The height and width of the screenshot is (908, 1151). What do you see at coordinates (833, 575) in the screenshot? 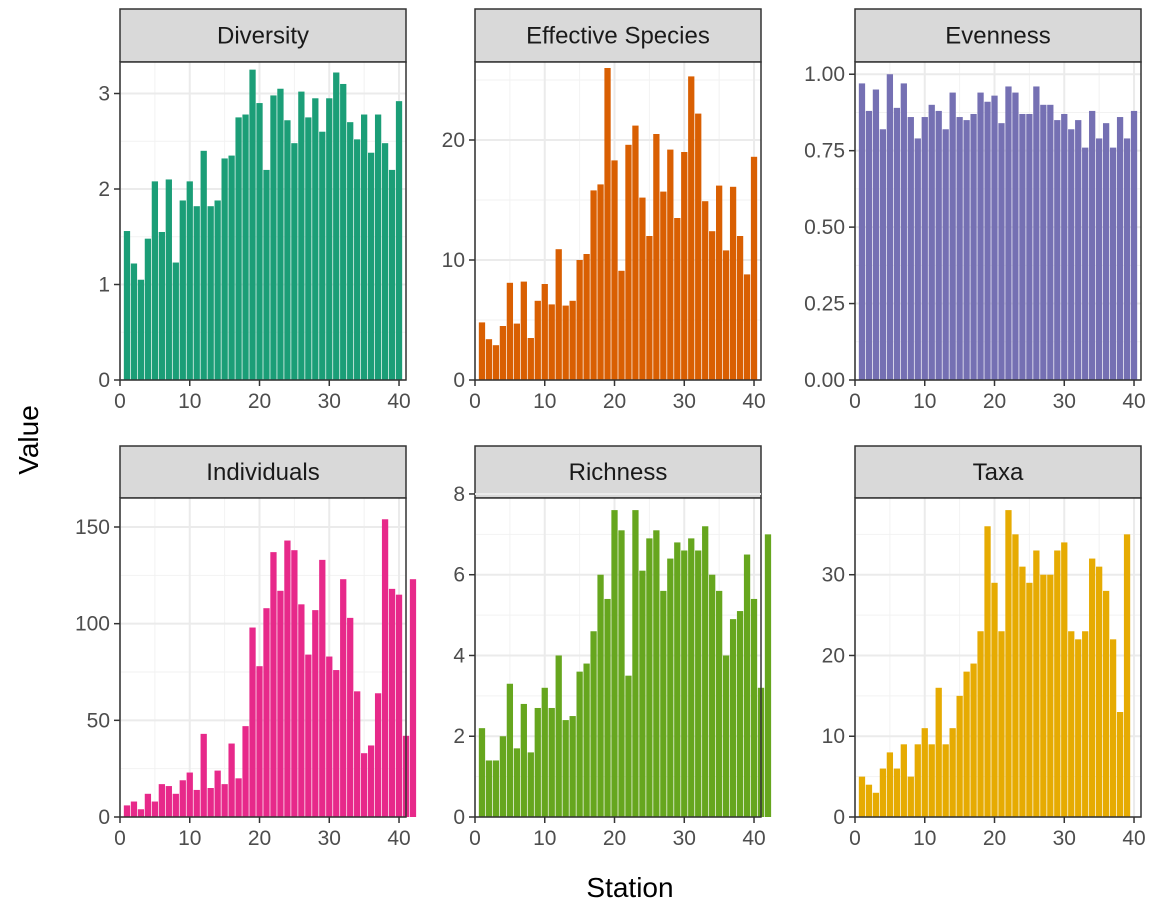
I see `y-tick-label: 30` at bounding box center [833, 575].